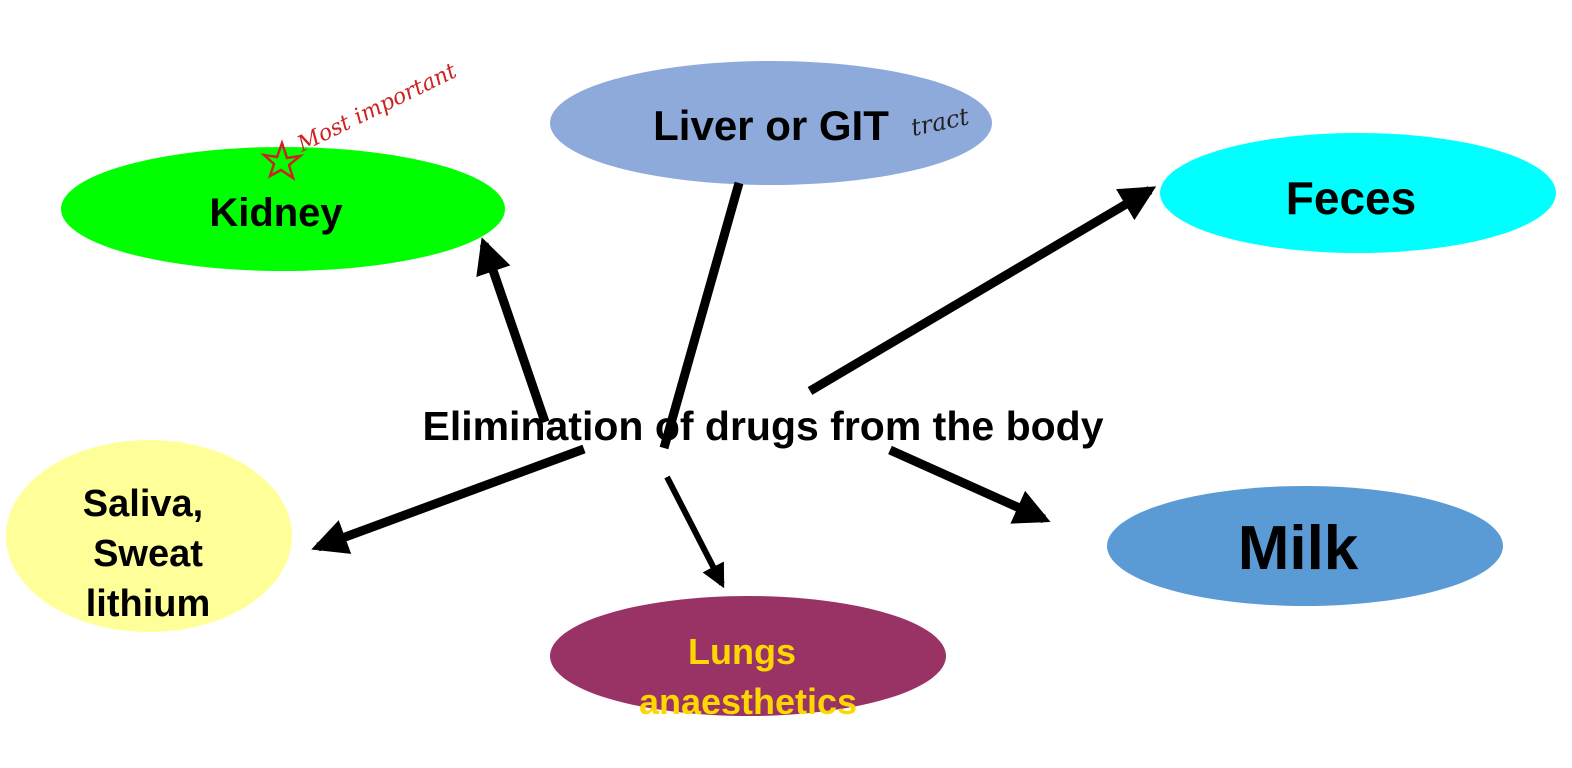  What do you see at coordinates (377, 108) in the screenshot?
I see `most-important-annotation: Most important` at bounding box center [377, 108].